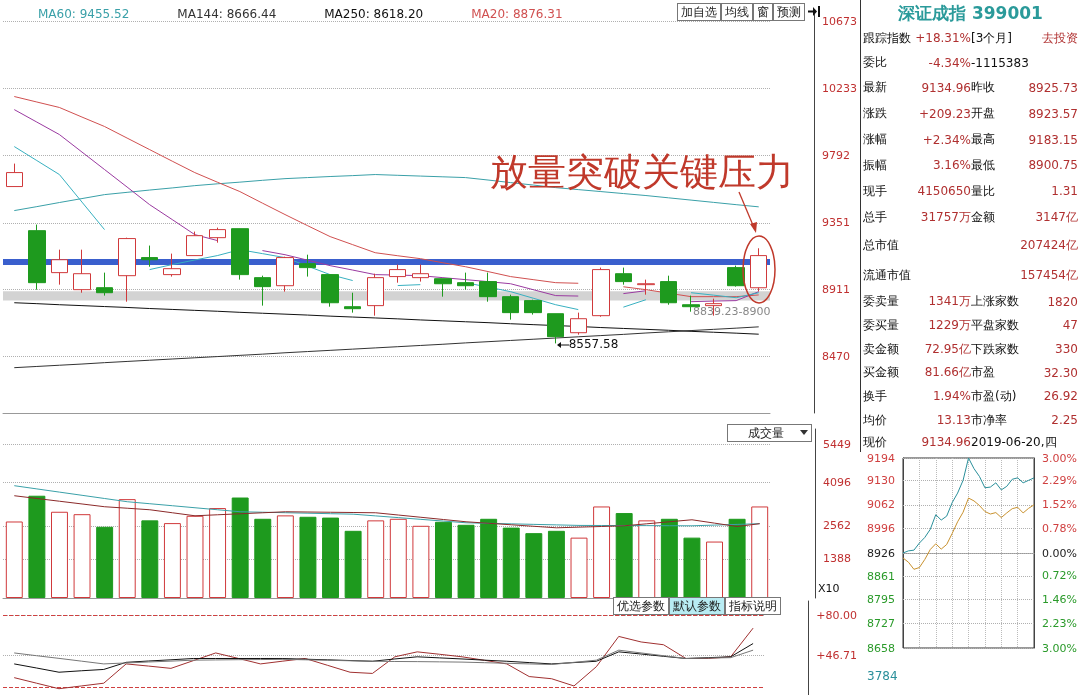  What do you see at coordinates (1060, 505) in the screenshot?
I see `y2-tick-label: 1.52%` at bounding box center [1060, 505].